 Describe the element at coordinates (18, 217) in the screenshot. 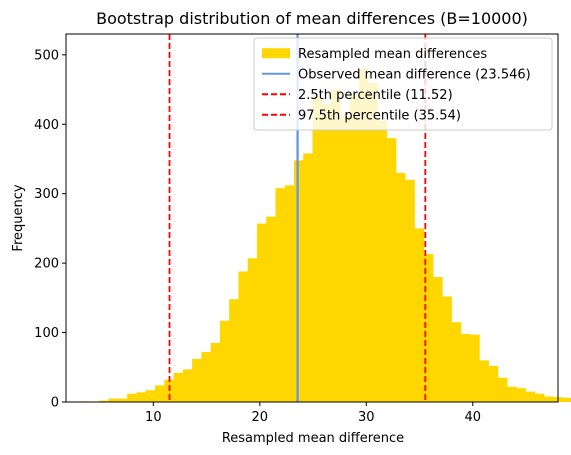

I see `y-axis-label: Frequency` at that location.